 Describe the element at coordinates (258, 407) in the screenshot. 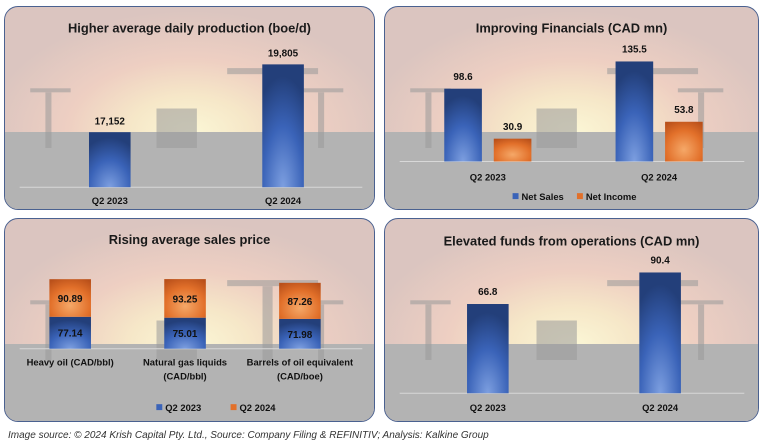

I see `legend-label: Q2 2024` at that location.